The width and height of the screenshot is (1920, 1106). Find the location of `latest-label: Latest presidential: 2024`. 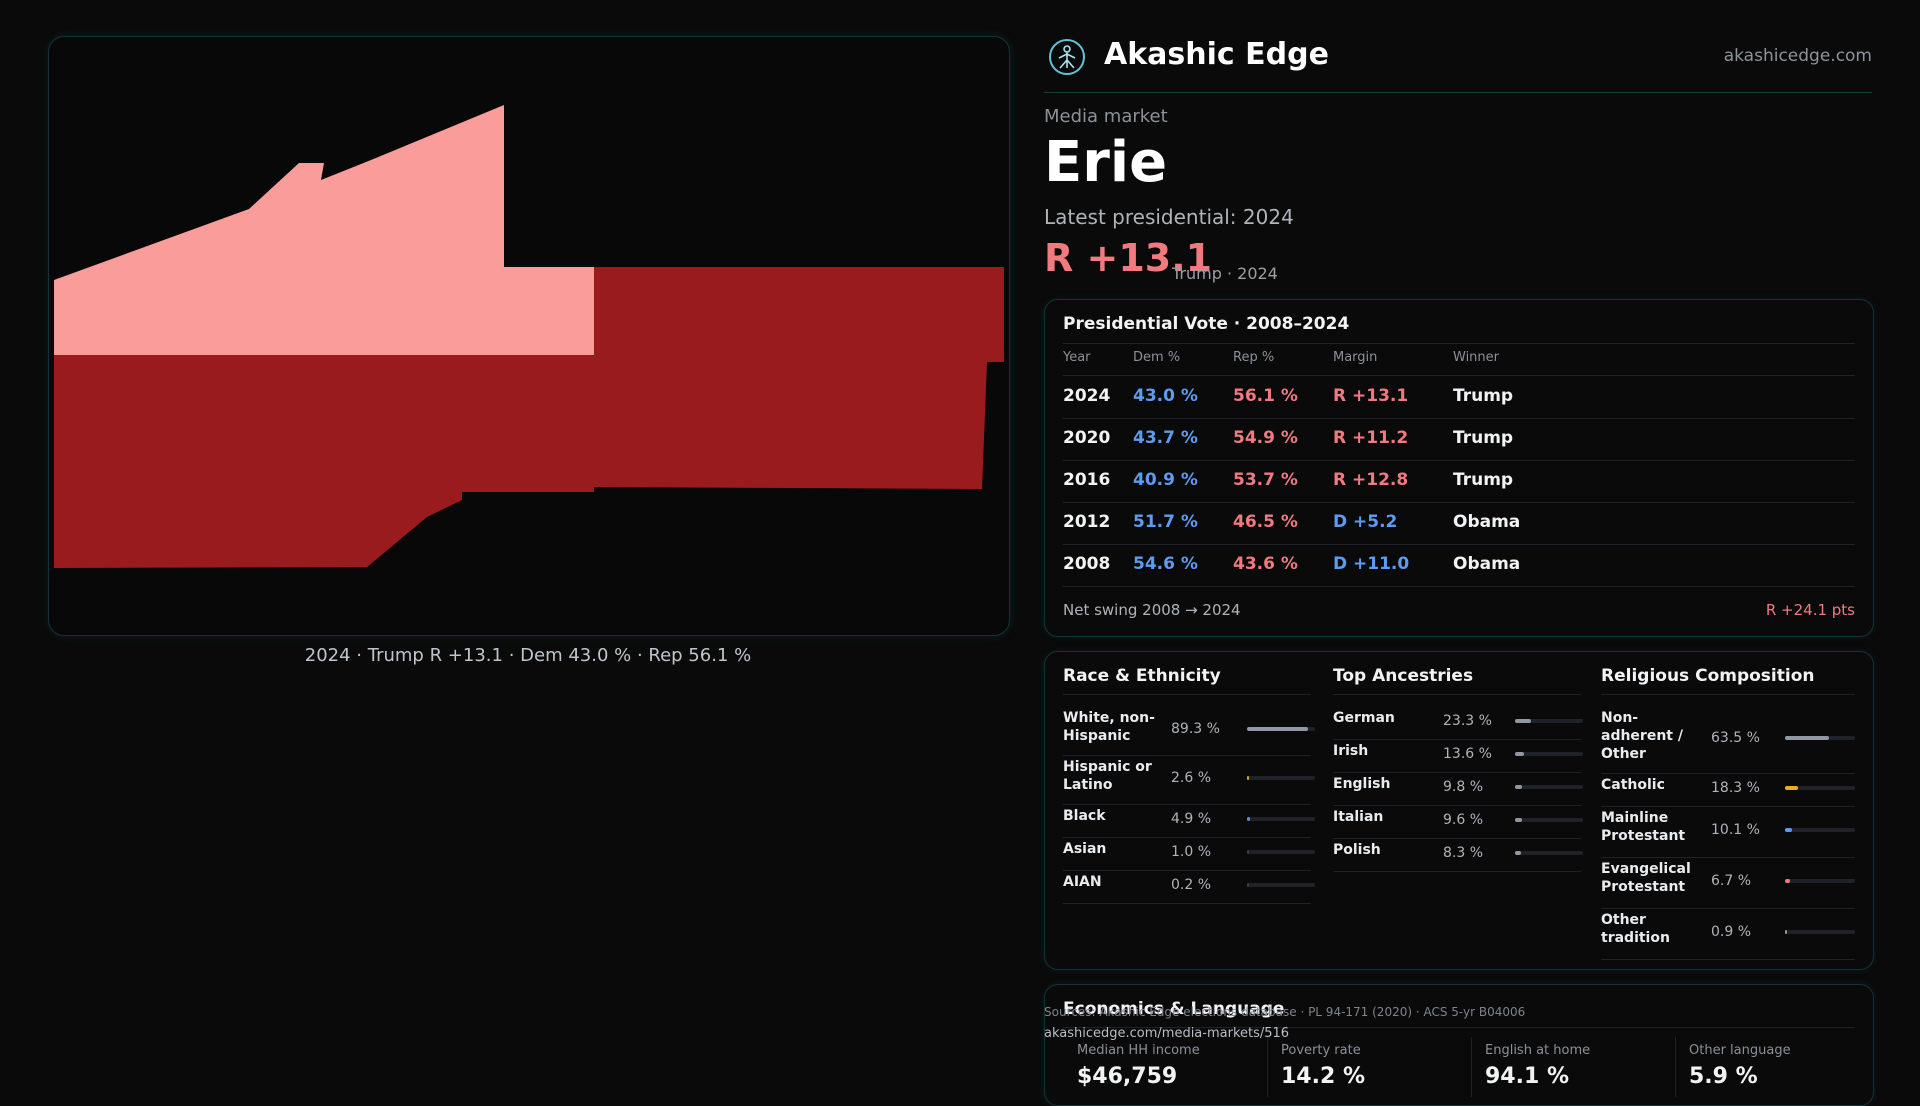

latest-label: Latest presidential: 2024 is located at coordinates (1169, 217).